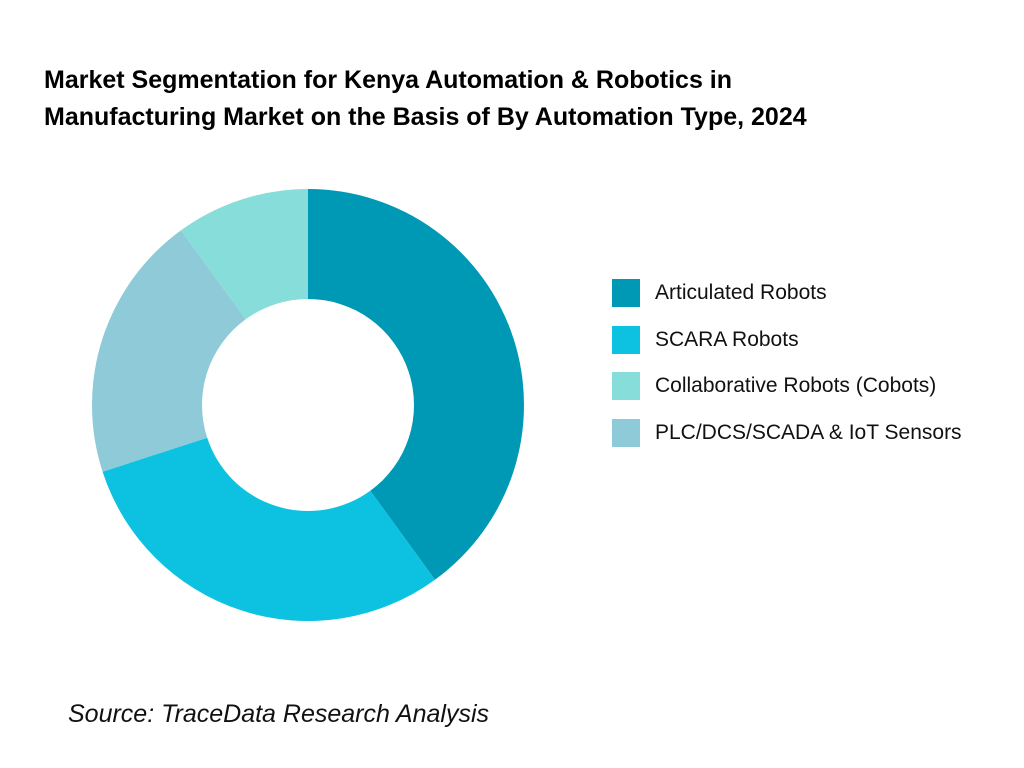 Image resolution: width=1024 pixels, height=768 pixels. What do you see at coordinates (727, 339) in the screenshot?
I see `legend-label: SCARA Robots` at bounding box center [727, 339].